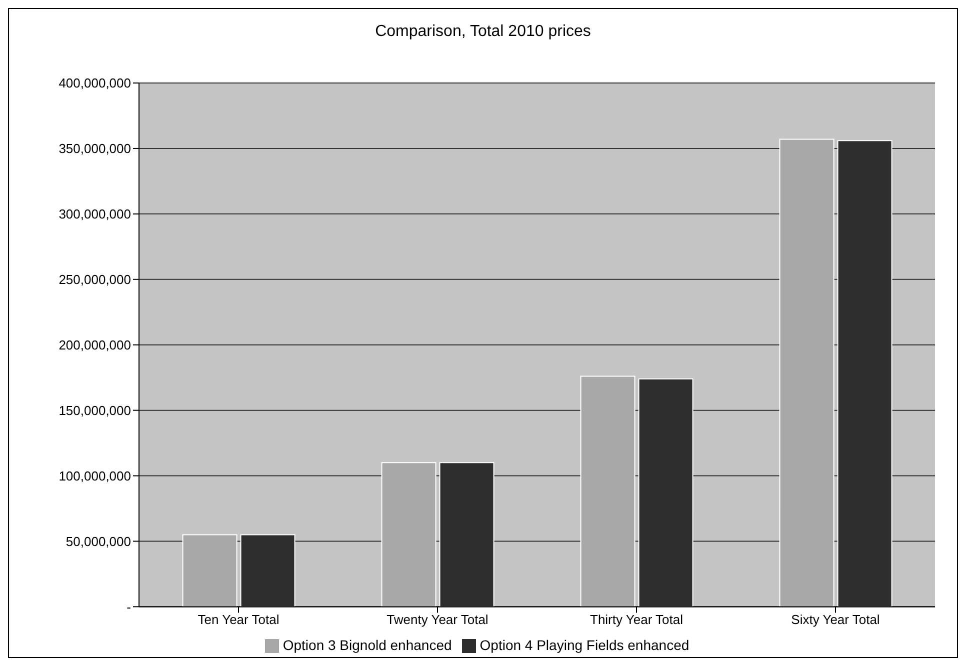  I want to click on x-tick-label: Thirty Year Total, so click(637, 619).